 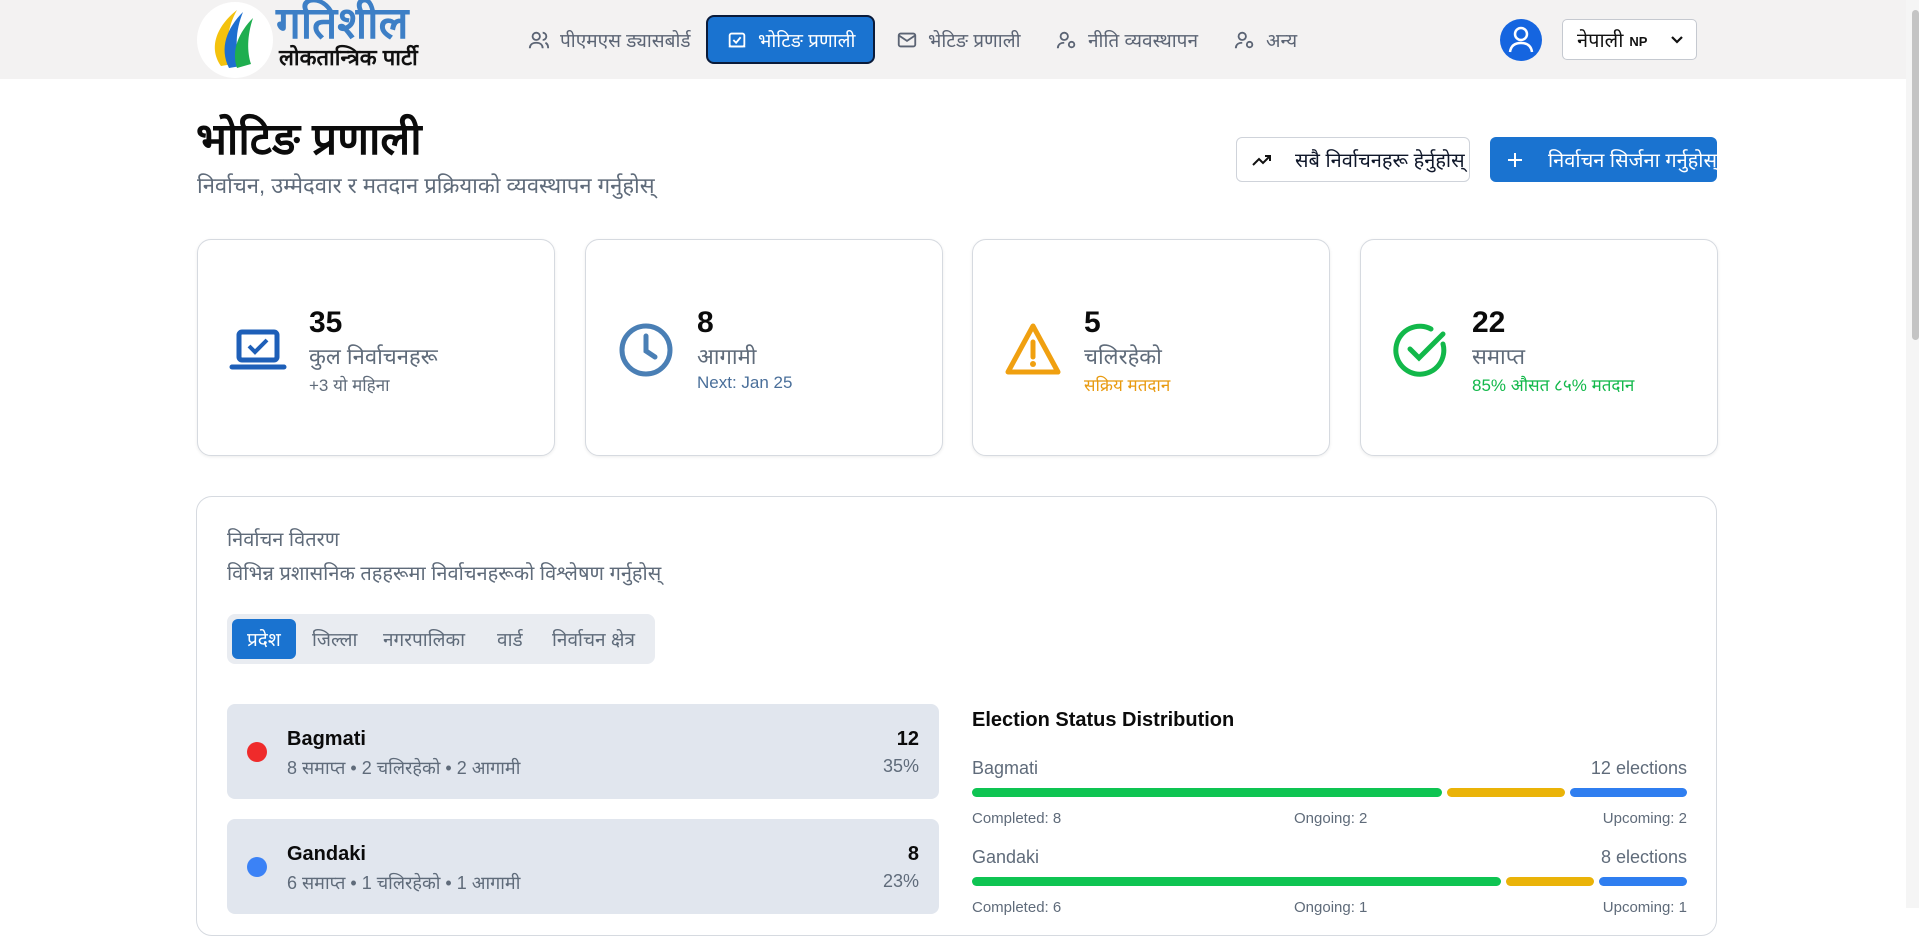 What do you see at coordinates (646, 350) in the screenshot?
I see `clock-icon` at bounding box center [646, 350].